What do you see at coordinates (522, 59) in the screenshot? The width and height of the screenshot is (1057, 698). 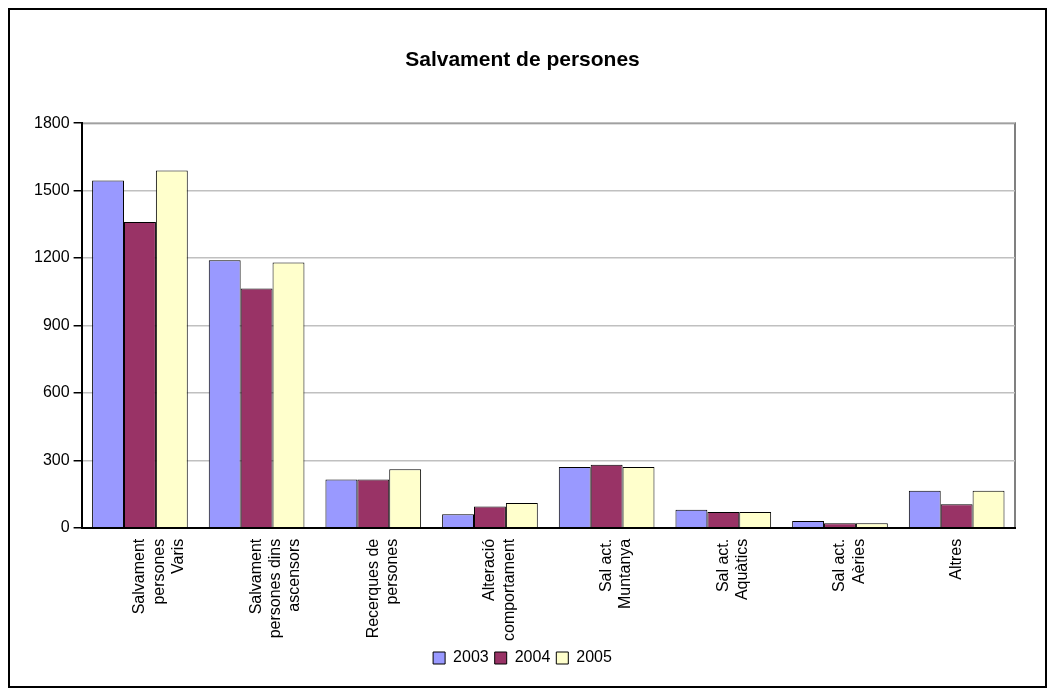 I see `chart-title: Salvament de persones` at bounding box center [522, 59].